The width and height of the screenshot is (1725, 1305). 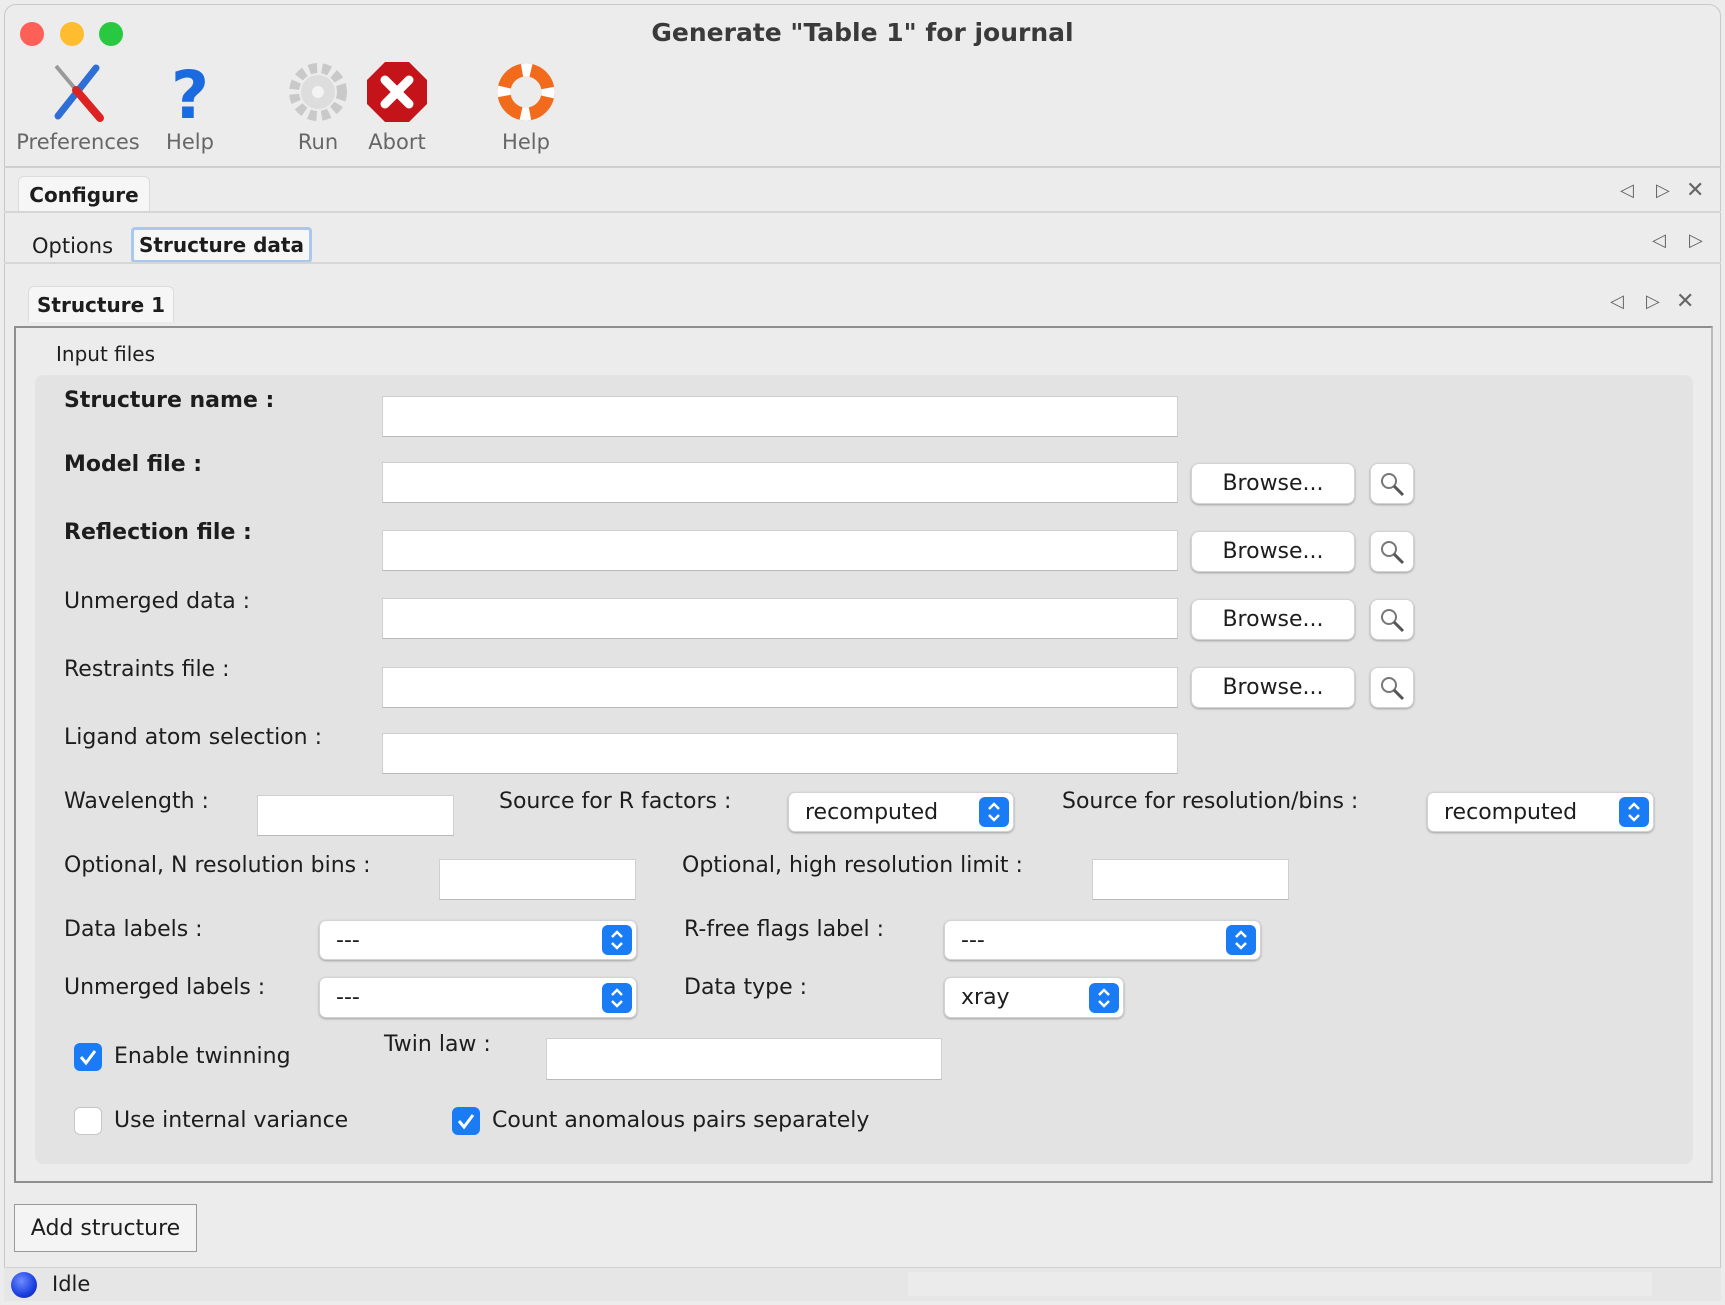 I want to click on minimize-window-button, so click(x=72, y=34).